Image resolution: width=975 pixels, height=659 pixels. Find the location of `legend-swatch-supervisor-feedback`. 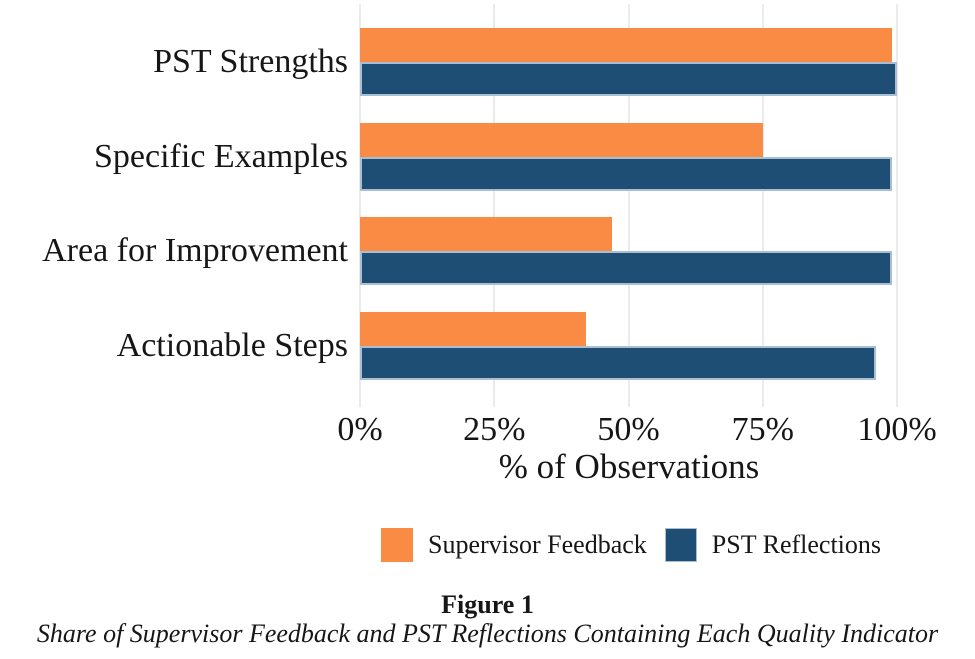

legend-swatch-supervisor-feedback is located at coordinates (397, 545).